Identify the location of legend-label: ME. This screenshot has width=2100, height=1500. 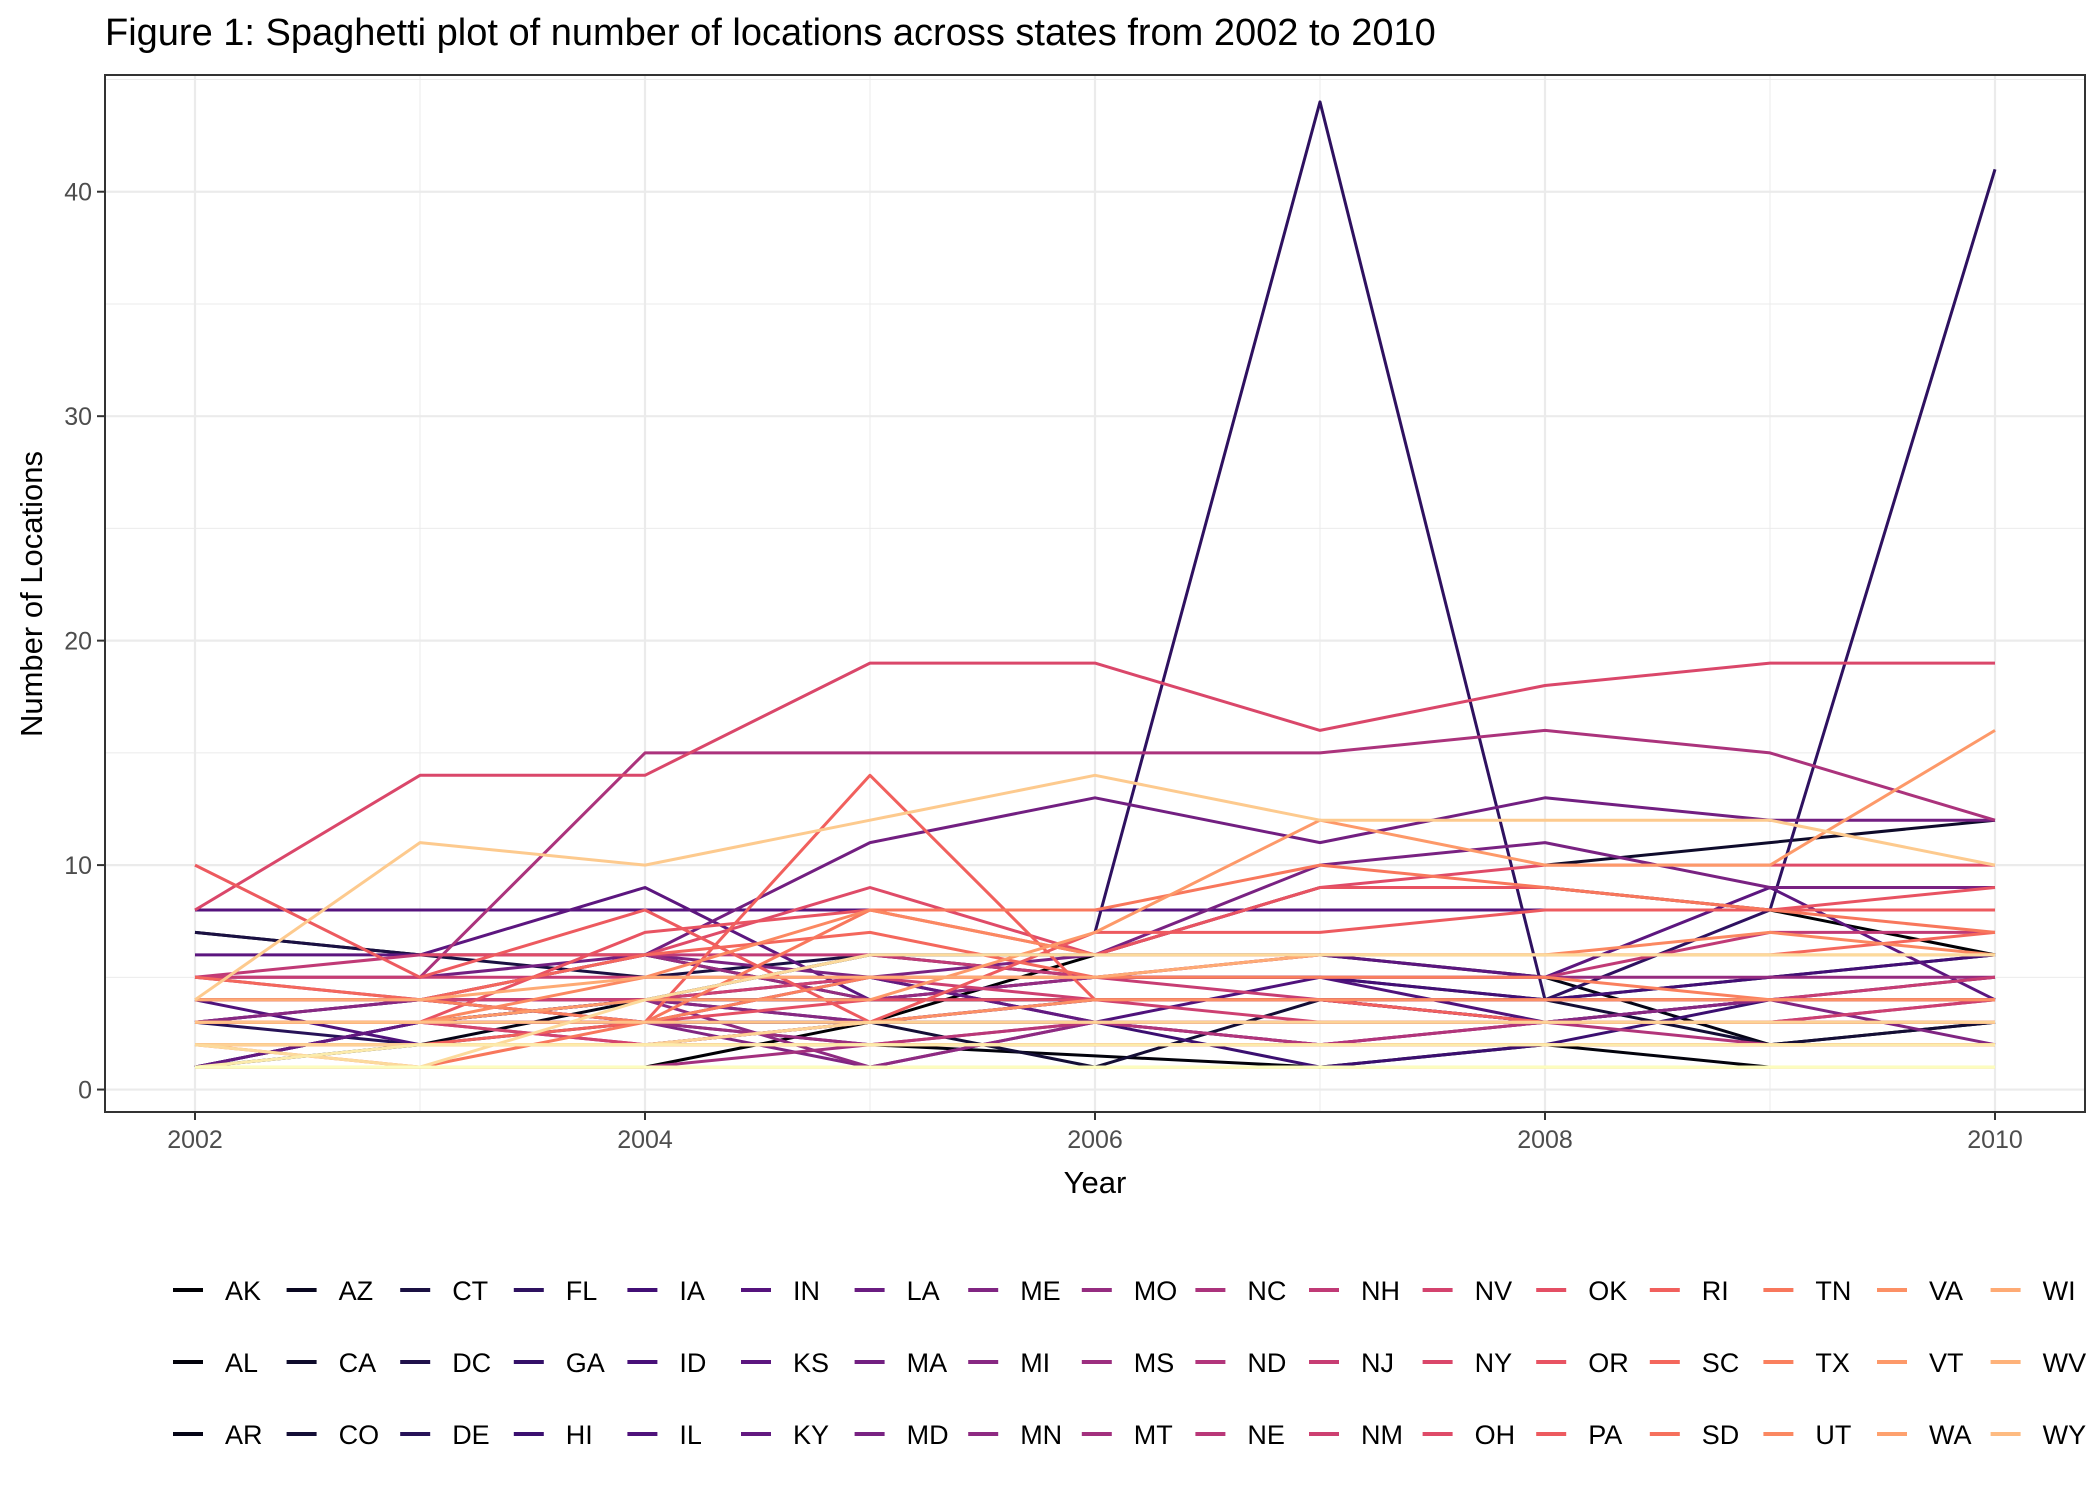
(1040, 1291).